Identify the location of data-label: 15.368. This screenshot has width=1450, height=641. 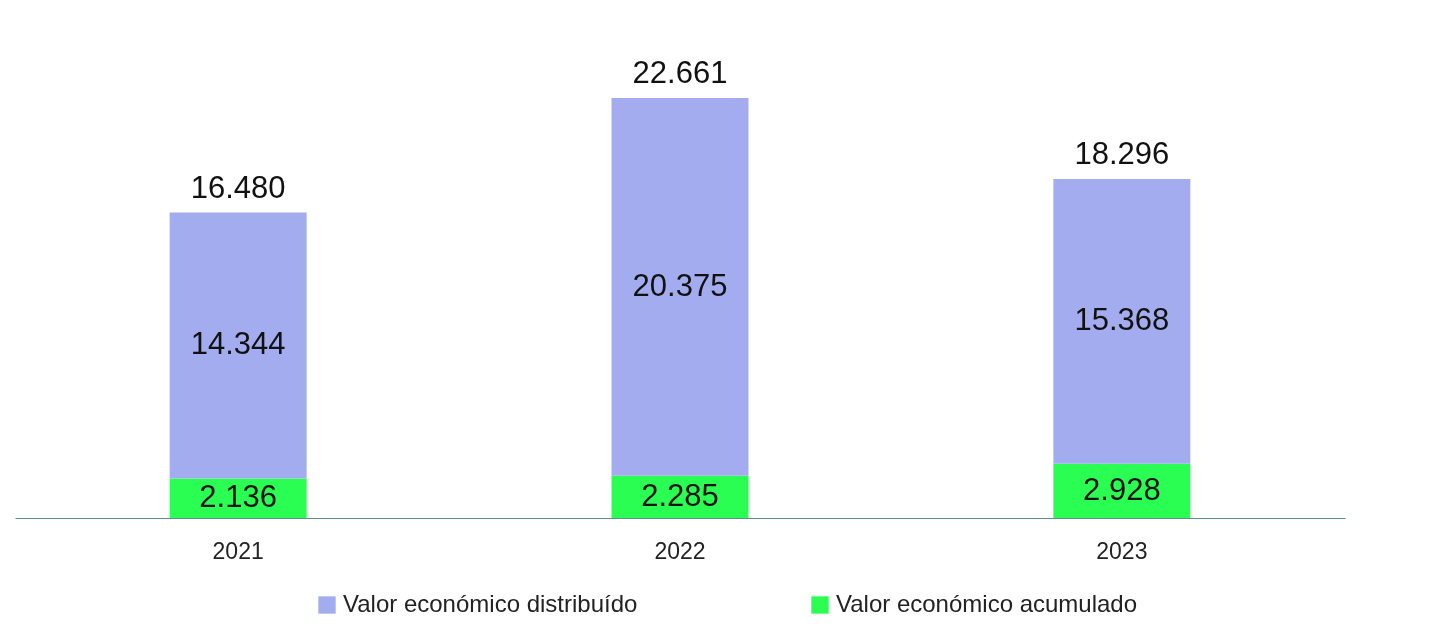
(1122, 320).